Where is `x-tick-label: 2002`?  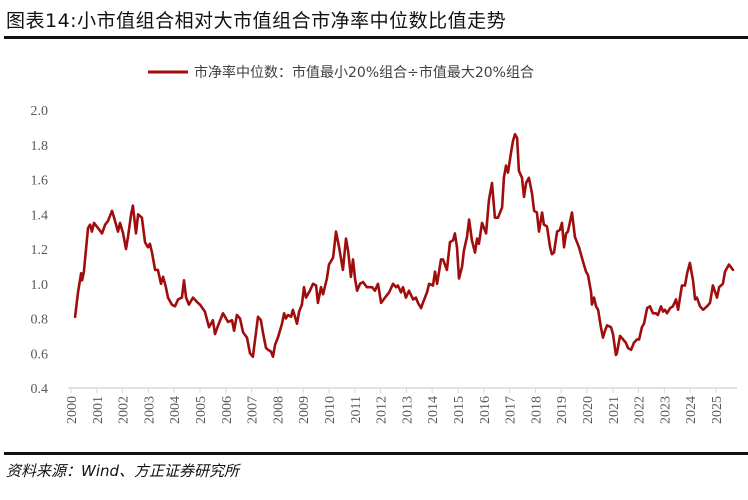
x-tick-label: 2002 is located at coordinates (124, 410).